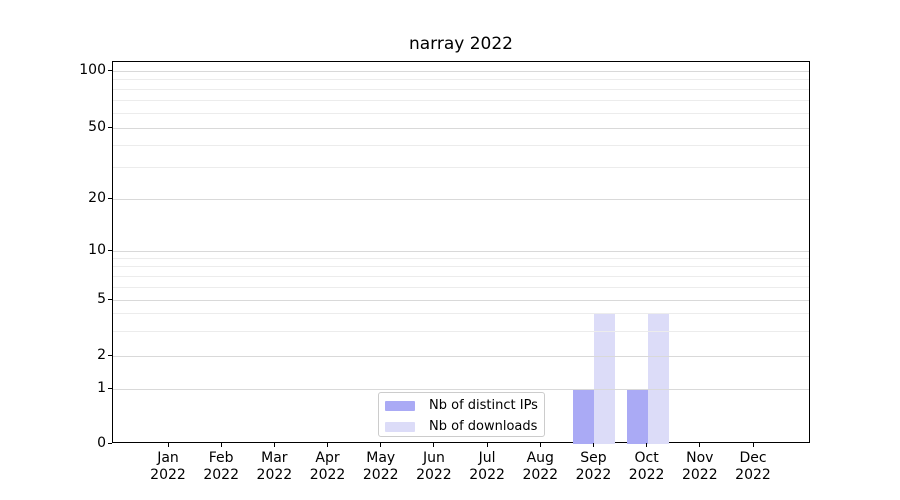 Image resolution: width=900 pixels, height=500 pixels. Describe the element at coordinates (97, 250) in the screenshot. I see `y-tick-label: 10` at that location.